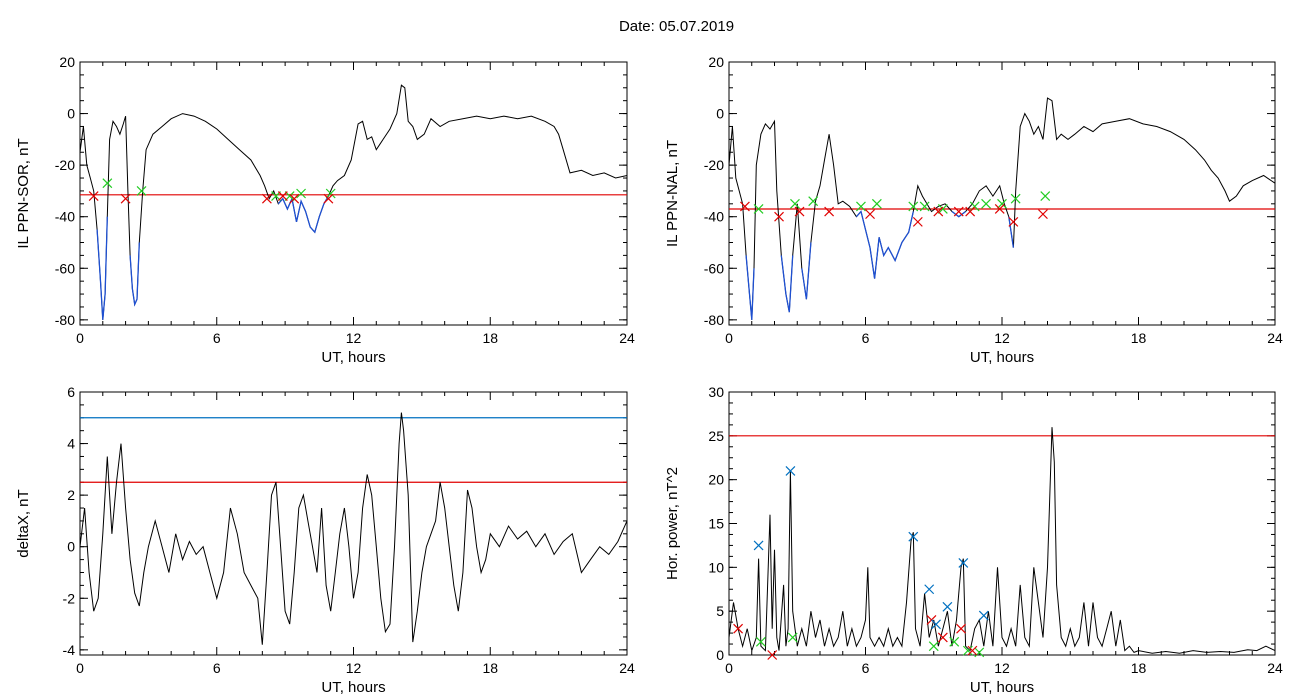 Image resolution: width=1300 pixels, height=700 pixels. Describe the element at coordinates (866, 668) in the screenshot. I see `x-tick-label: 6` at that location.